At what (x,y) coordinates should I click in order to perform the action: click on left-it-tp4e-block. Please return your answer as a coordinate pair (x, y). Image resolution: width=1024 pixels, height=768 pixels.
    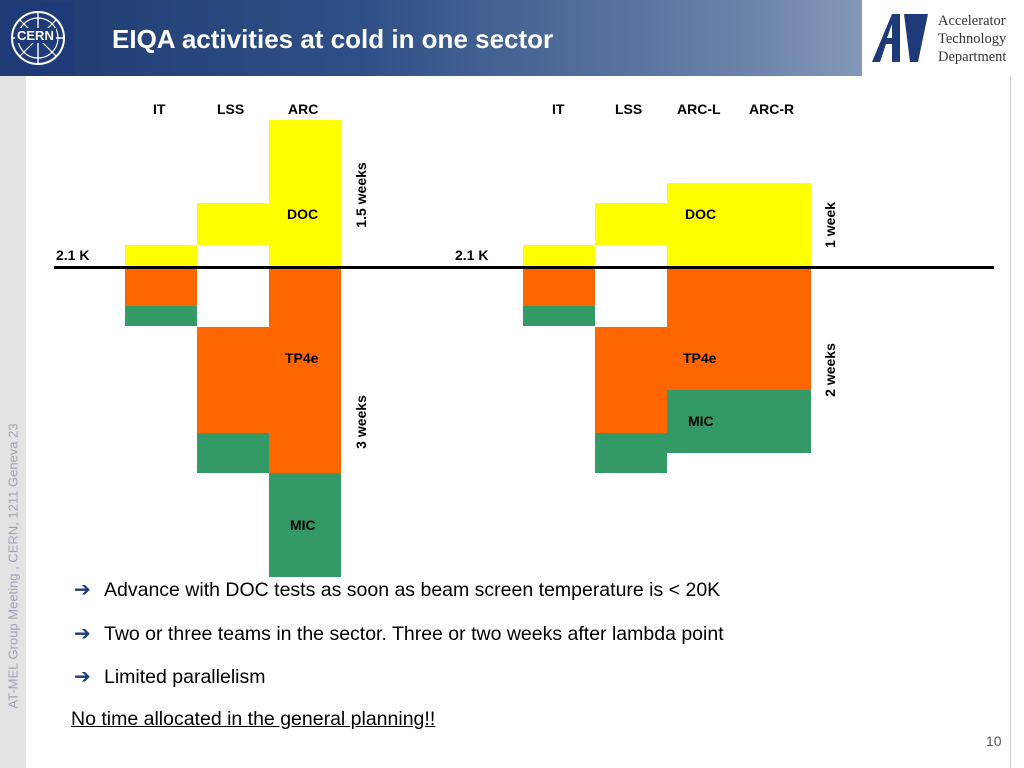
    Looking at the image, I should click on (161, 287).